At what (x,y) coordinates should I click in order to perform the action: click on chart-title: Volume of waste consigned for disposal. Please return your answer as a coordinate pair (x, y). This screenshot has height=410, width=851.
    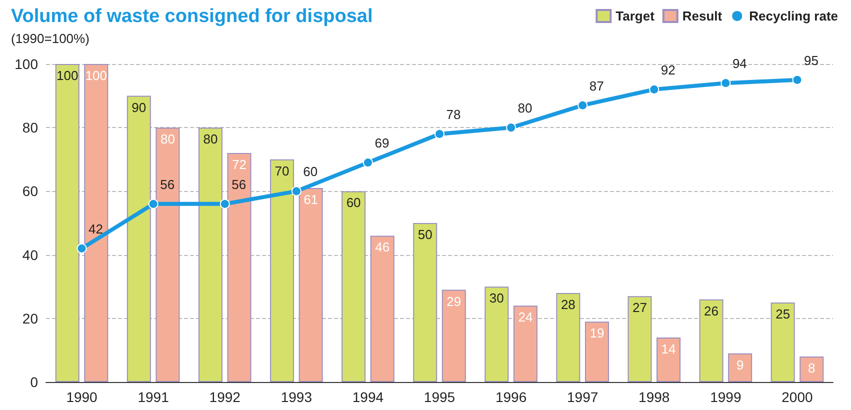
    Looking at the image, I should click on (192, 16).